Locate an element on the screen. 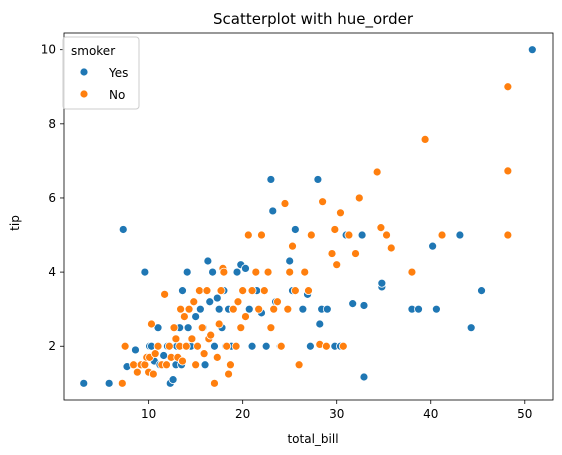 The height and width of the screenshot is (455, 562). y-tick-label: 2 is located at coordinates (52, 346).